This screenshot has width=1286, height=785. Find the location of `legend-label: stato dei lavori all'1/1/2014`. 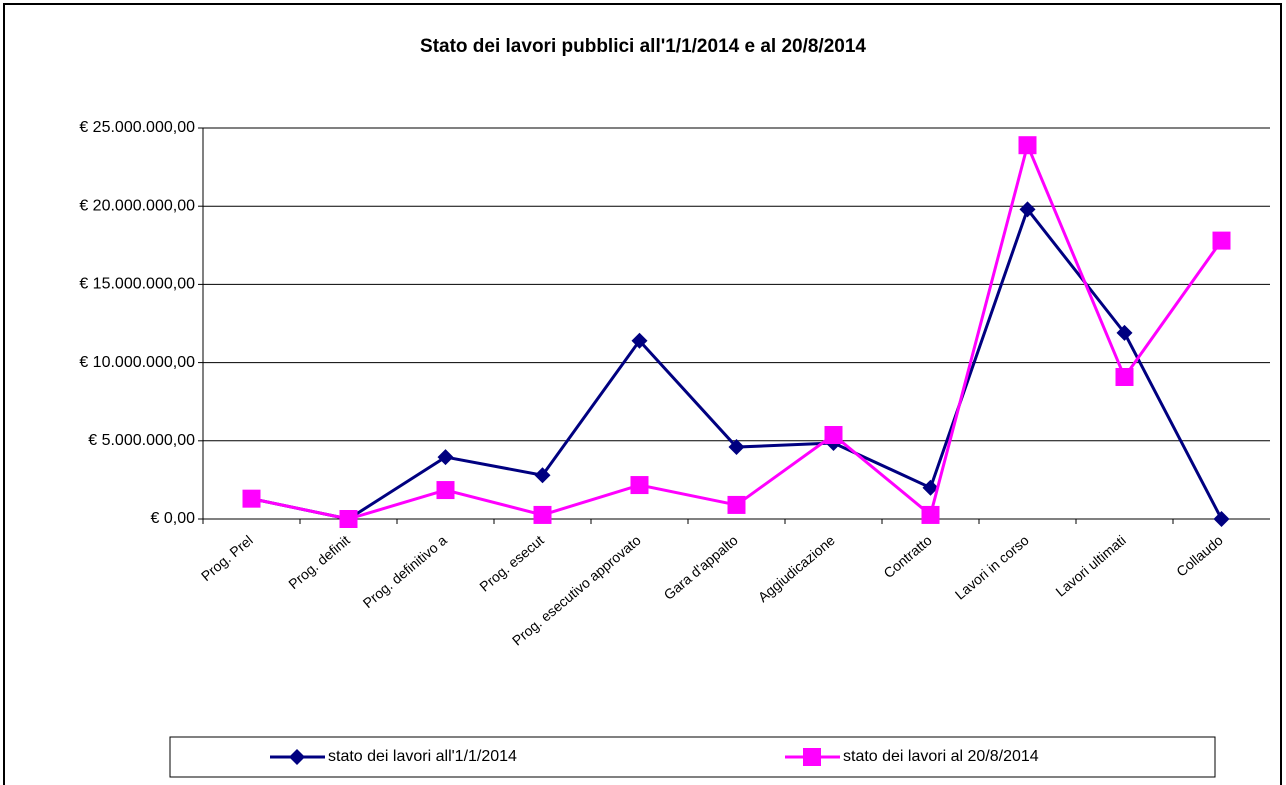

legend-label: stato dei lavori all'1/1/2014 is located at coordinates (422, 756).